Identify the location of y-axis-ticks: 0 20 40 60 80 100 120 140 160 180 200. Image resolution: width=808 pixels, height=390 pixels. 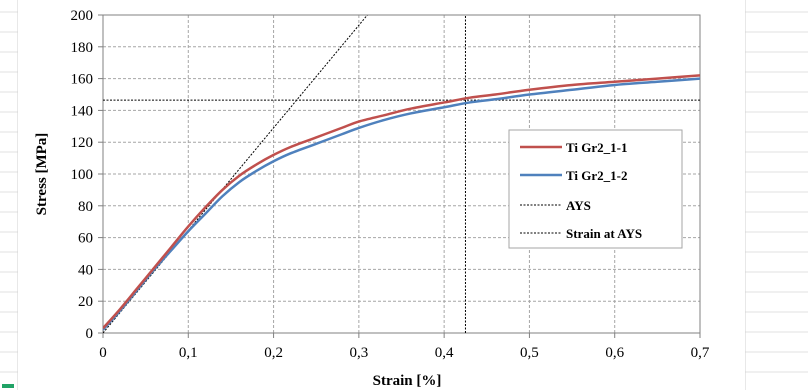
(87, 175).